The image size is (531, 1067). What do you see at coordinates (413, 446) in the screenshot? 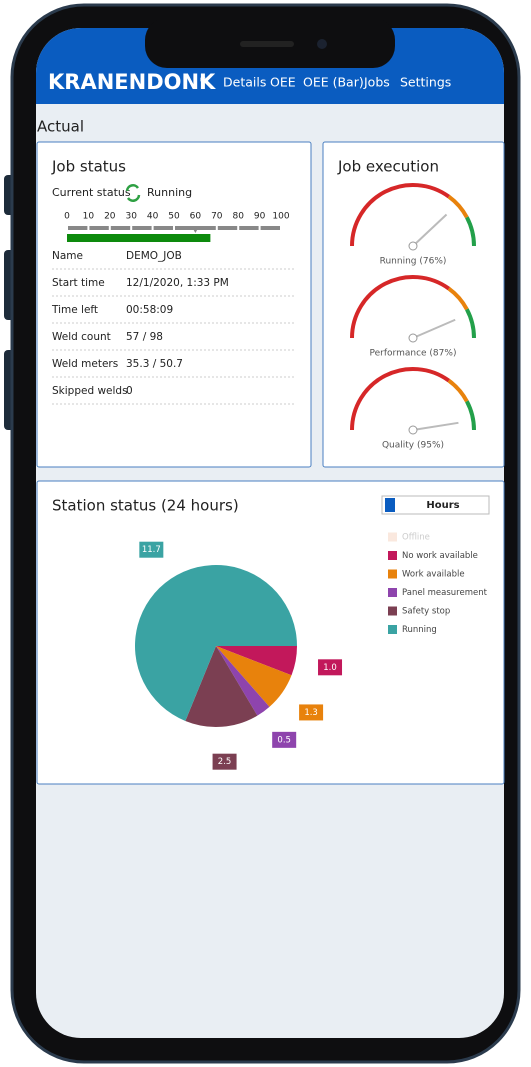
I see `gauge-label: Quality (95%)` at bounding box center [413, 446].